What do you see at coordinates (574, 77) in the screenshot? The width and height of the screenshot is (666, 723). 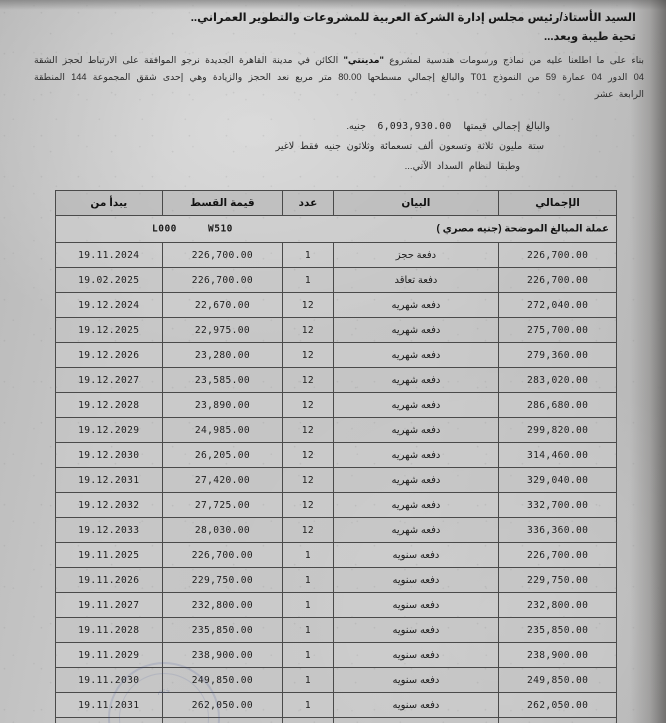 I see `body-text-2c: عمارة` at bounding box center [574, 77].